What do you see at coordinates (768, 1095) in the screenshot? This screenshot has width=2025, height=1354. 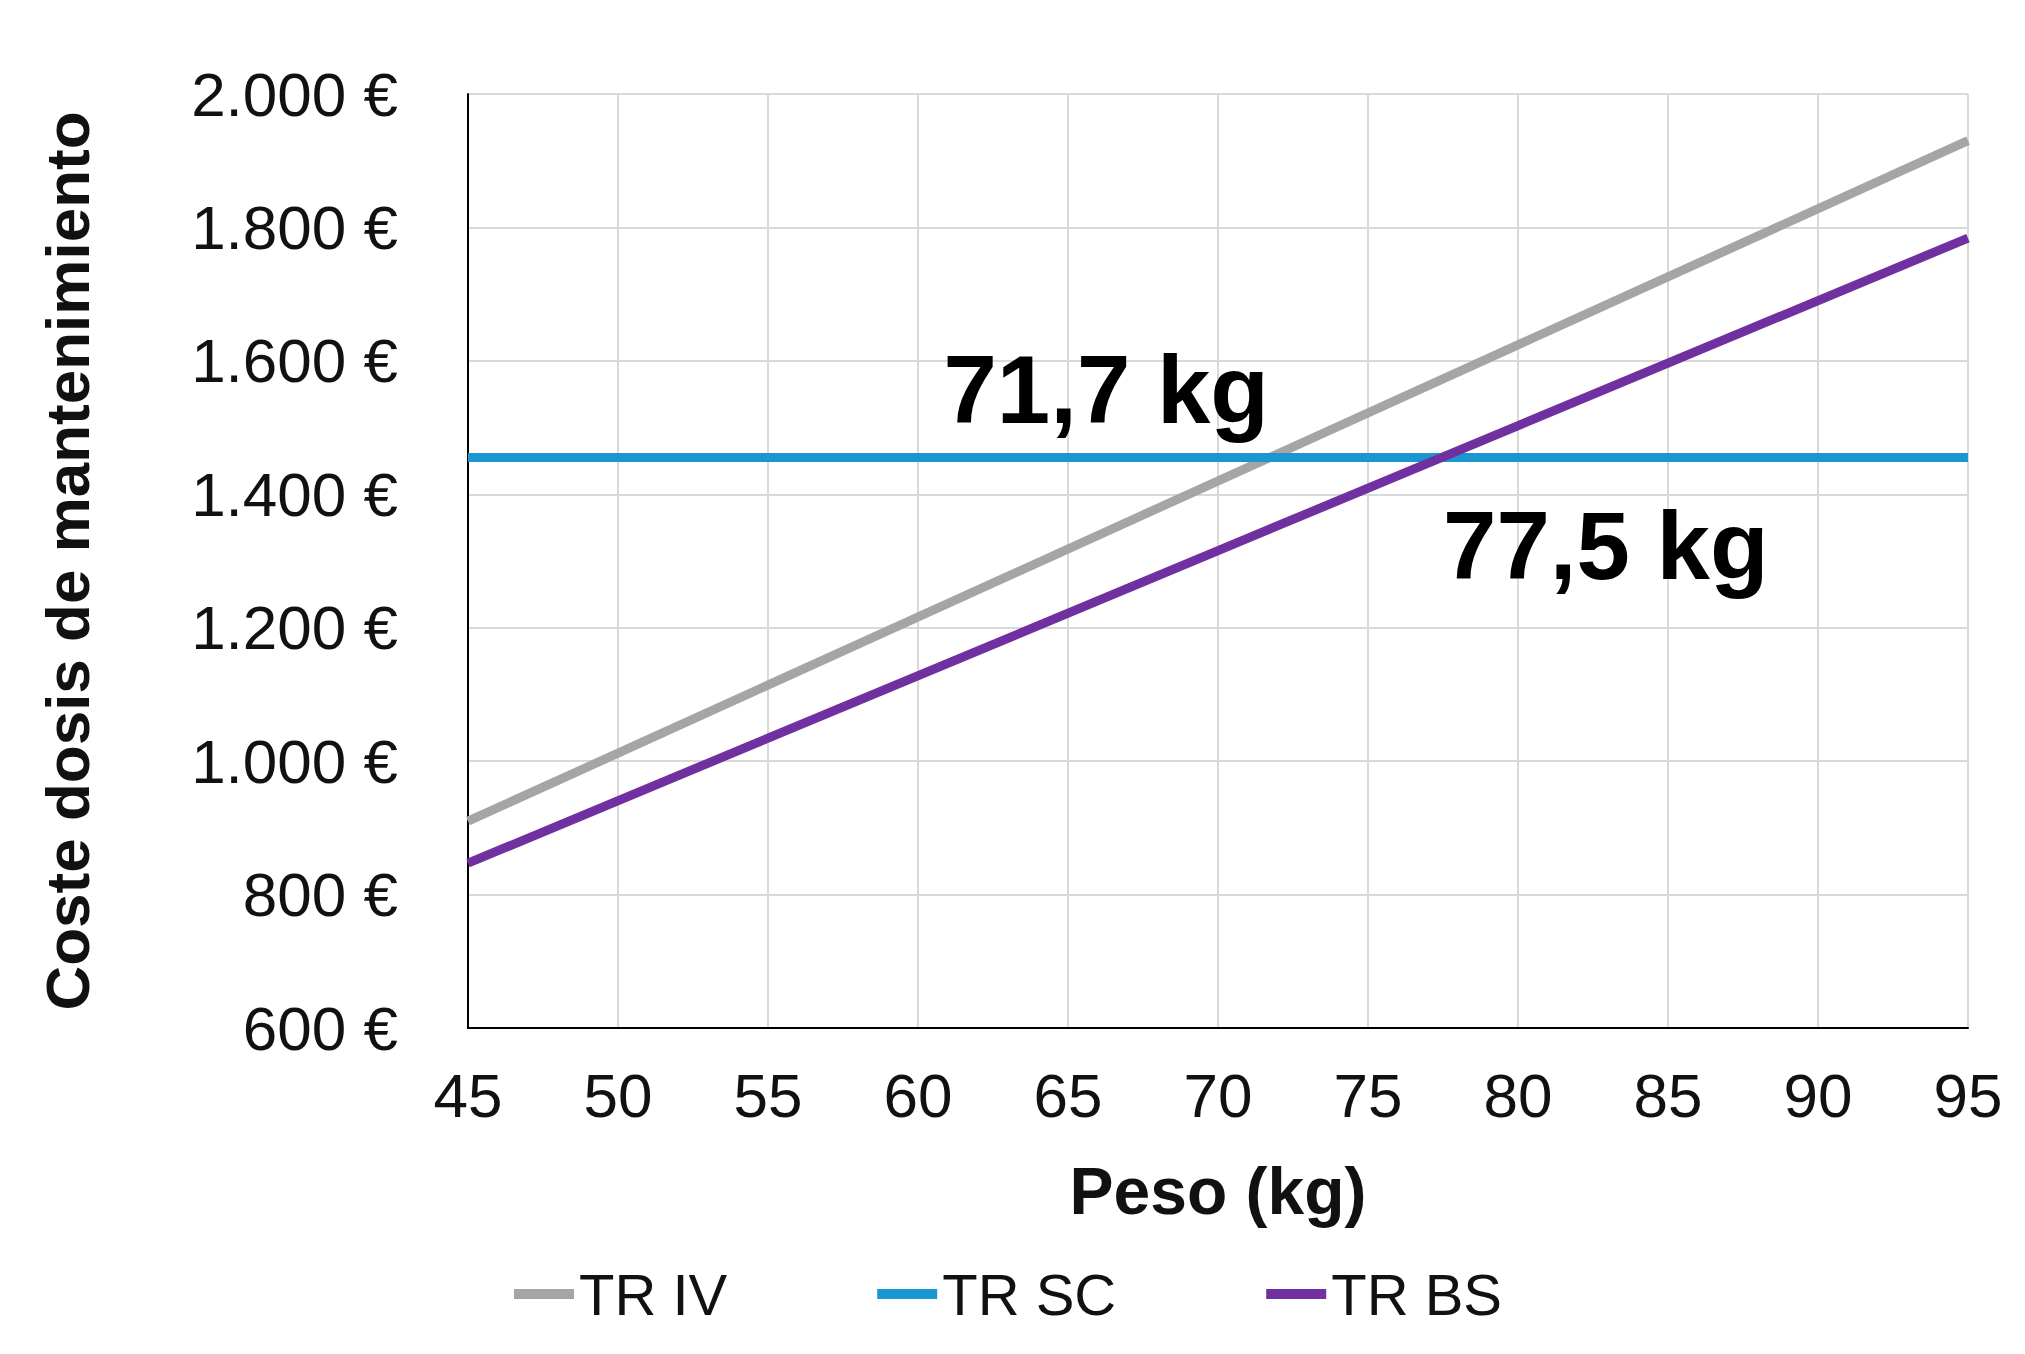 I see `x-tick-label: 55` at bounding box center [768, 1095].